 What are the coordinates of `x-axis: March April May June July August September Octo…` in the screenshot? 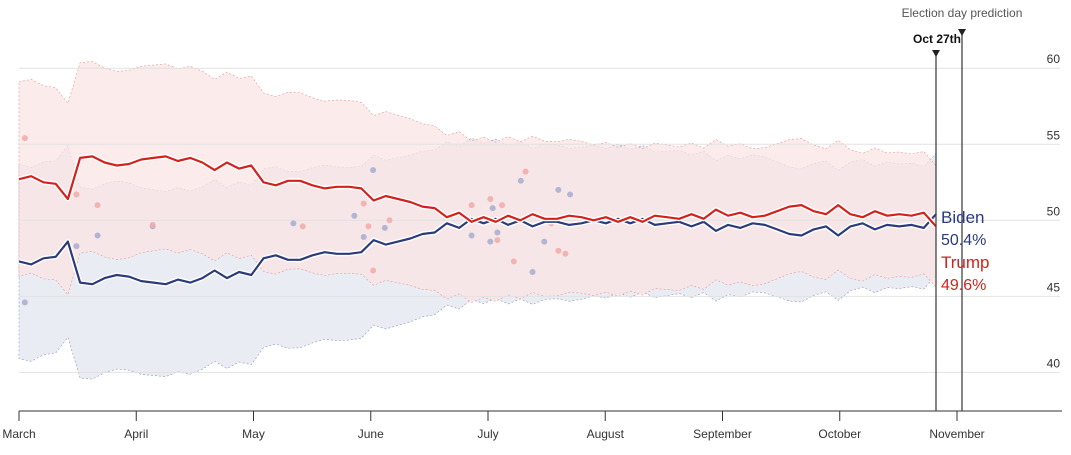 It's located at (532, 425).